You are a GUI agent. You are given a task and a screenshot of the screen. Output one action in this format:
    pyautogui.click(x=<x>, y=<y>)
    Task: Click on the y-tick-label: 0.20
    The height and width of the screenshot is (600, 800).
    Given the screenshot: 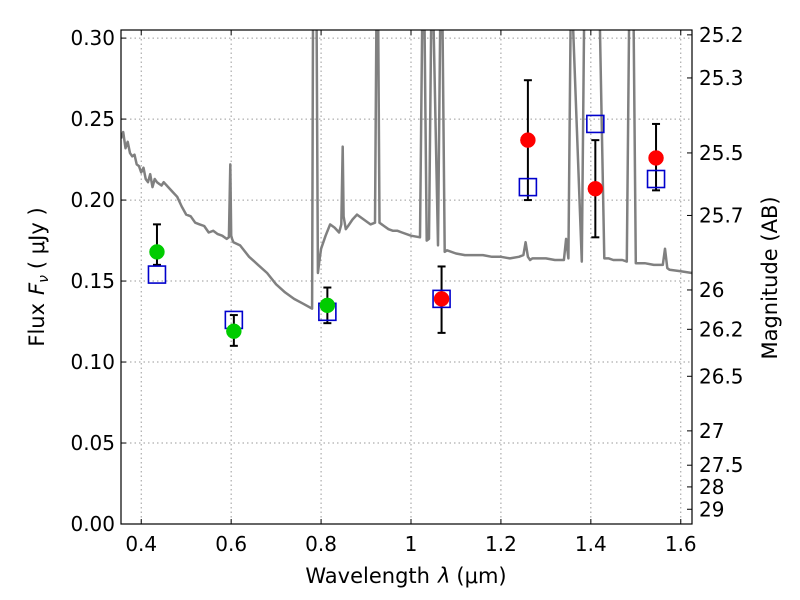 What is the action you would take?
    pyautogui.click(x=92, y=200)
    